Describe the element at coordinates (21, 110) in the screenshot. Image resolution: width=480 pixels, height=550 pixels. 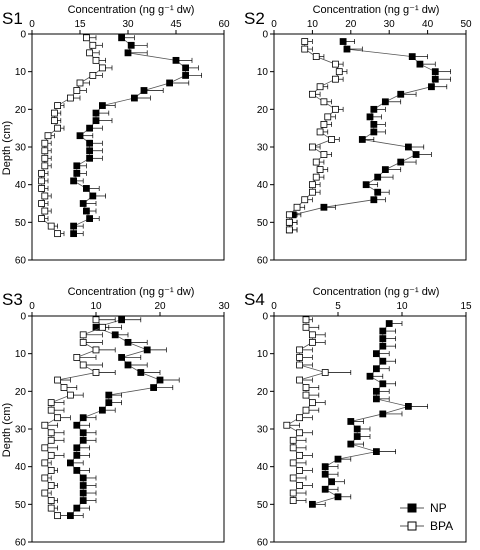
I see `y-tick-label: 20` at that location.